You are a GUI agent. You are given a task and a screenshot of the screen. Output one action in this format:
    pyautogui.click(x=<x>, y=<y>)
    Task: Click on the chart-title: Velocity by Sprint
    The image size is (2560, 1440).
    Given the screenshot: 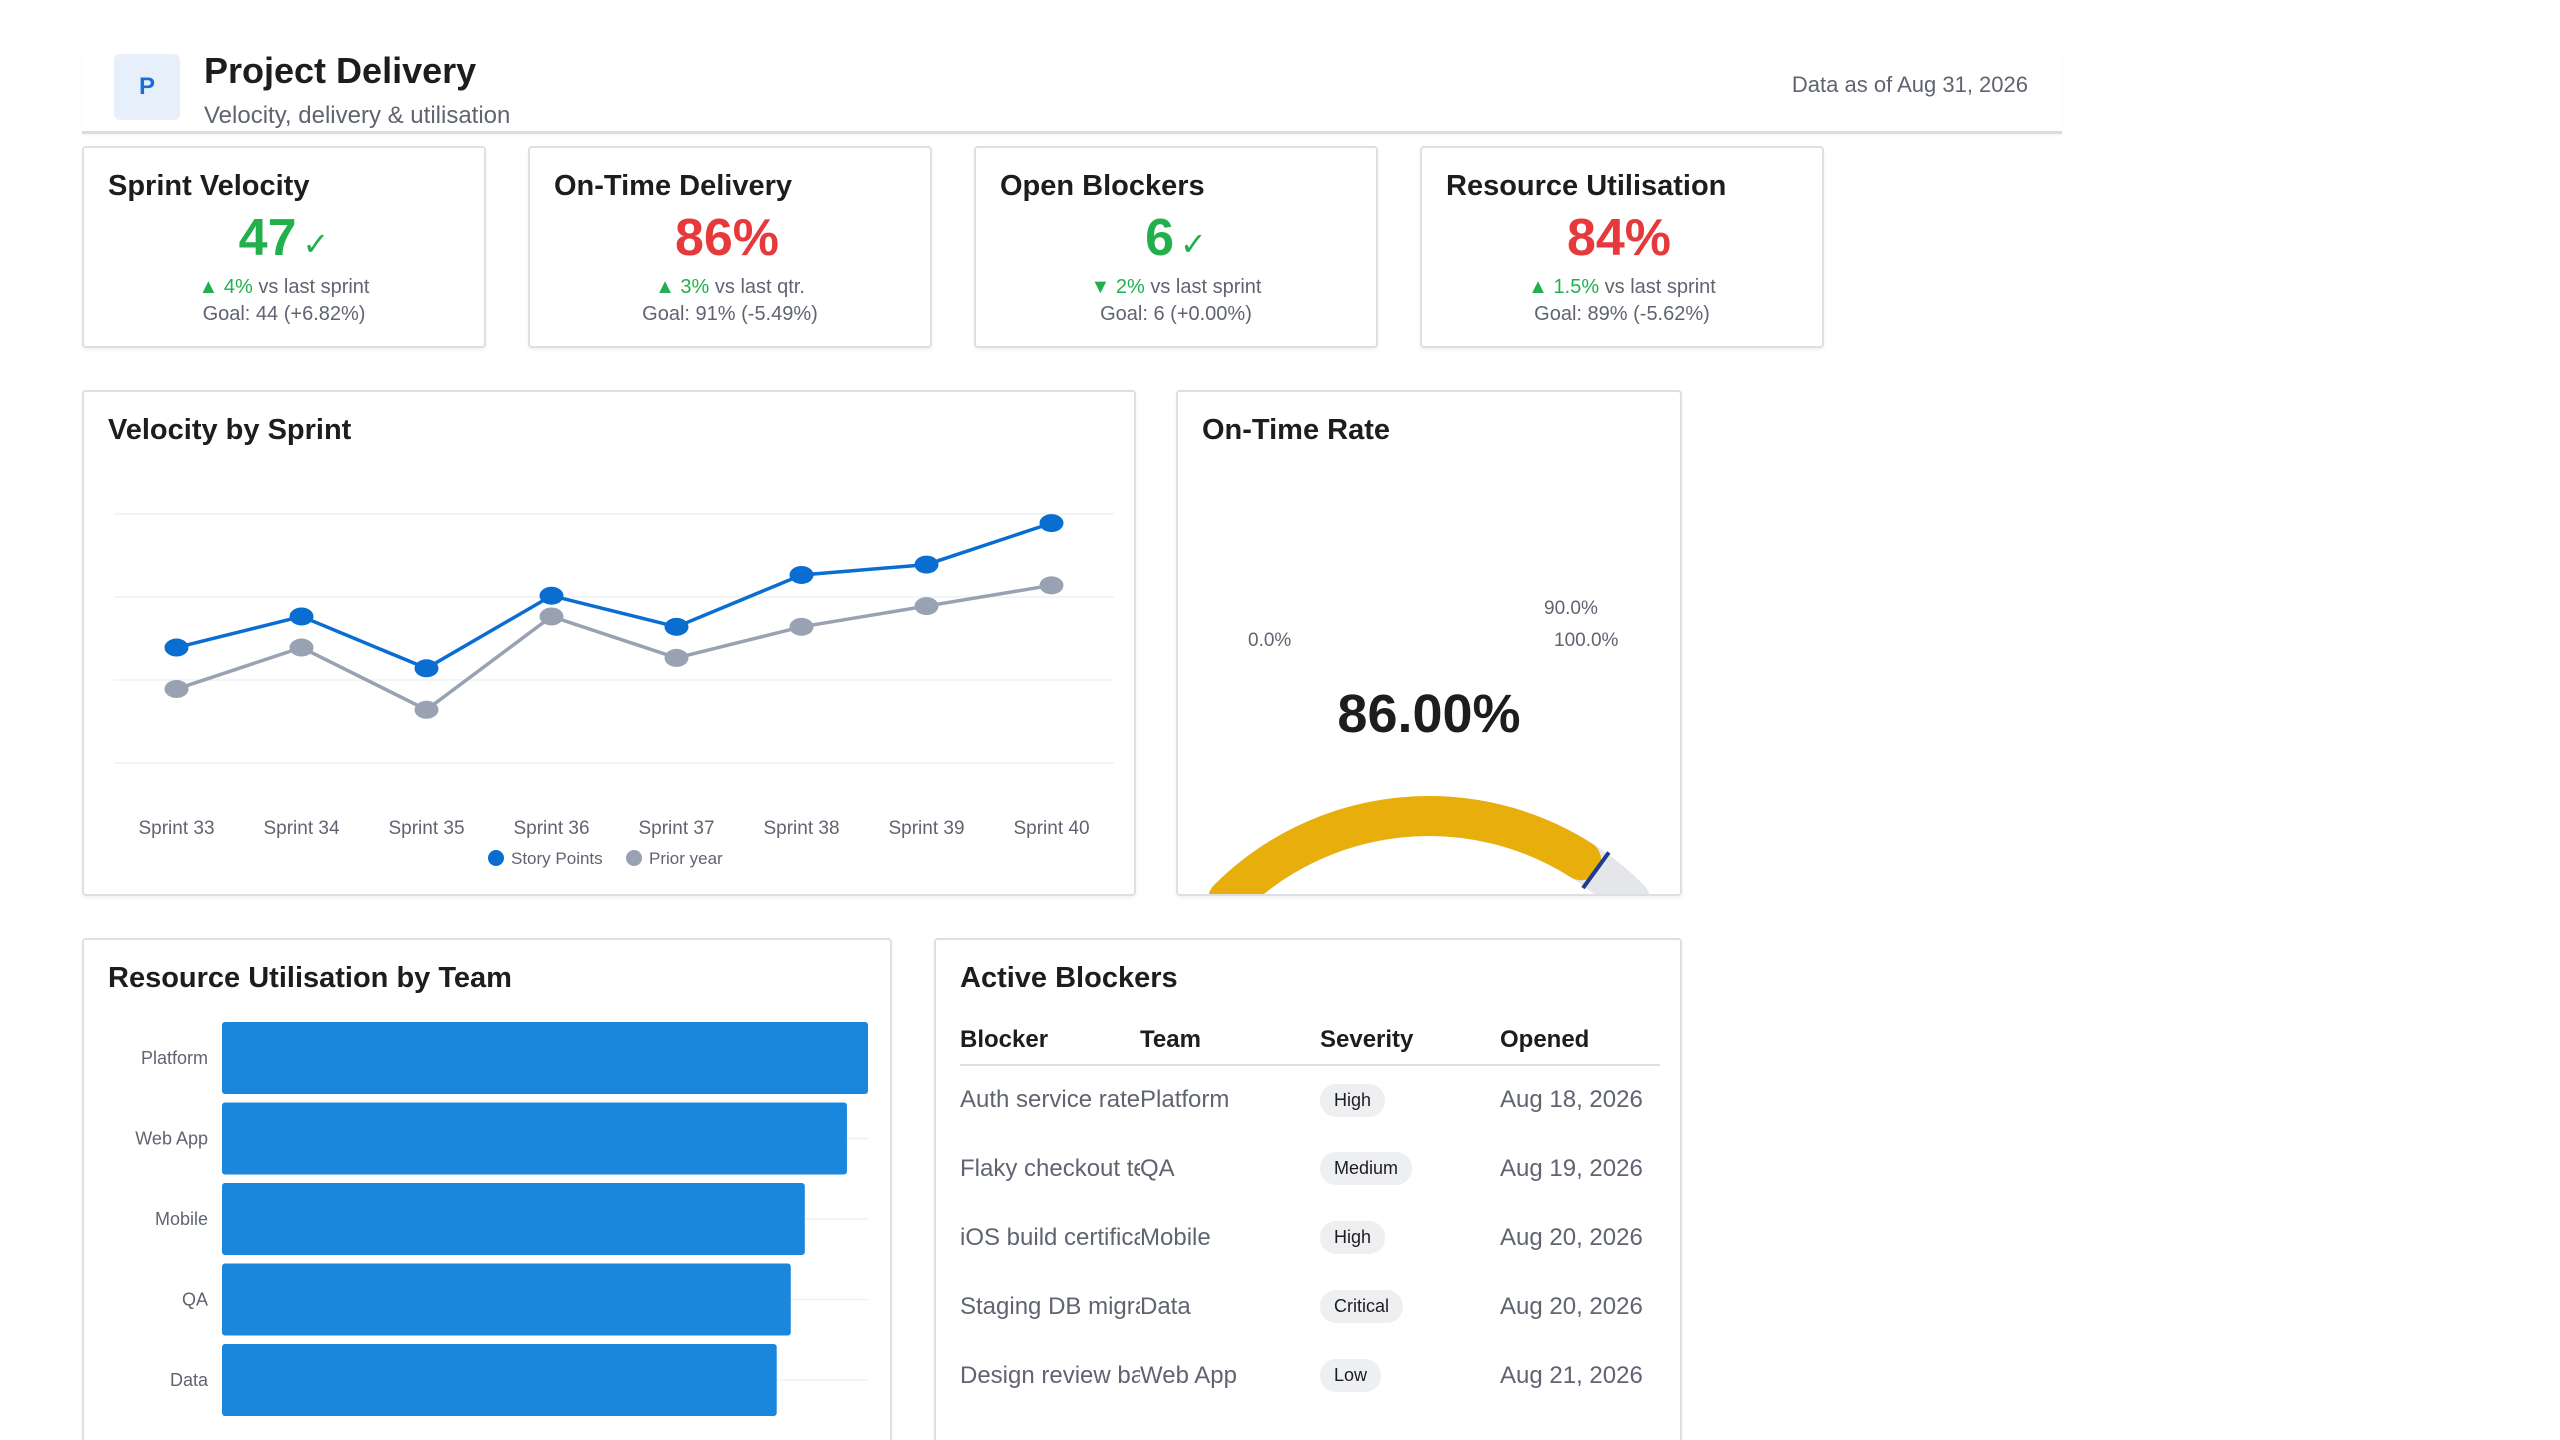 What is the action you would take?
    pyautogui.click(x=230, y=430)
    